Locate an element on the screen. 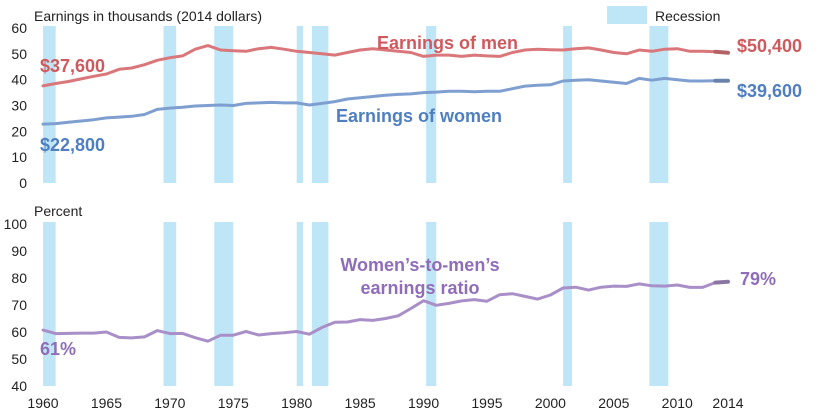 This screenshot has height=419, width=816. women-end-label: $39,600 is located at coordinates (769, 91).